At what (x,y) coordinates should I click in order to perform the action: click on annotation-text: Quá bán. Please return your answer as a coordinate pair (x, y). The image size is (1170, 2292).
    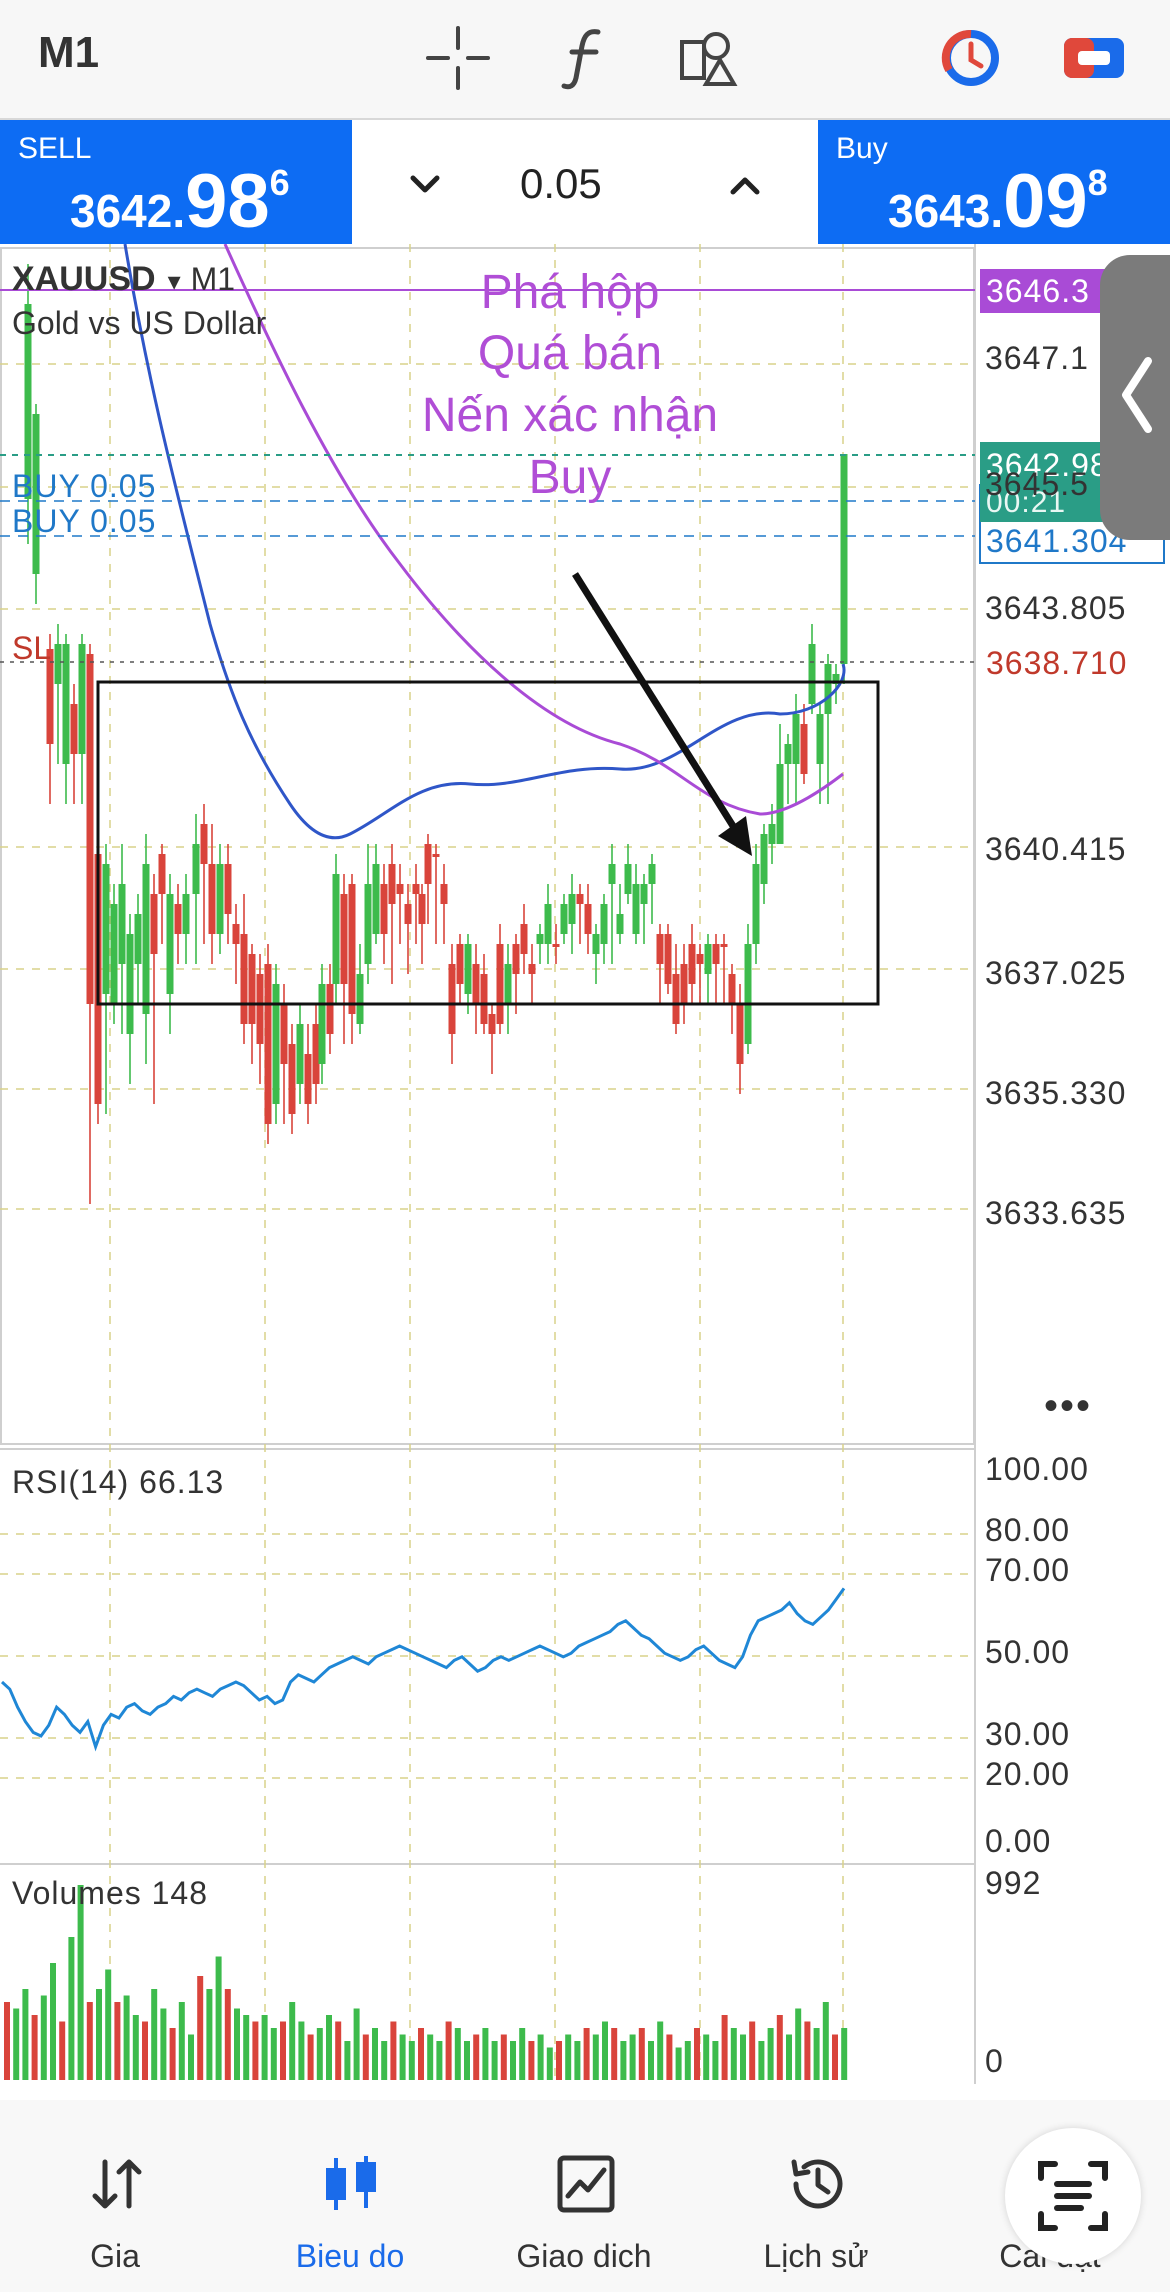
    Looking at the image, I should click on (570, 353).